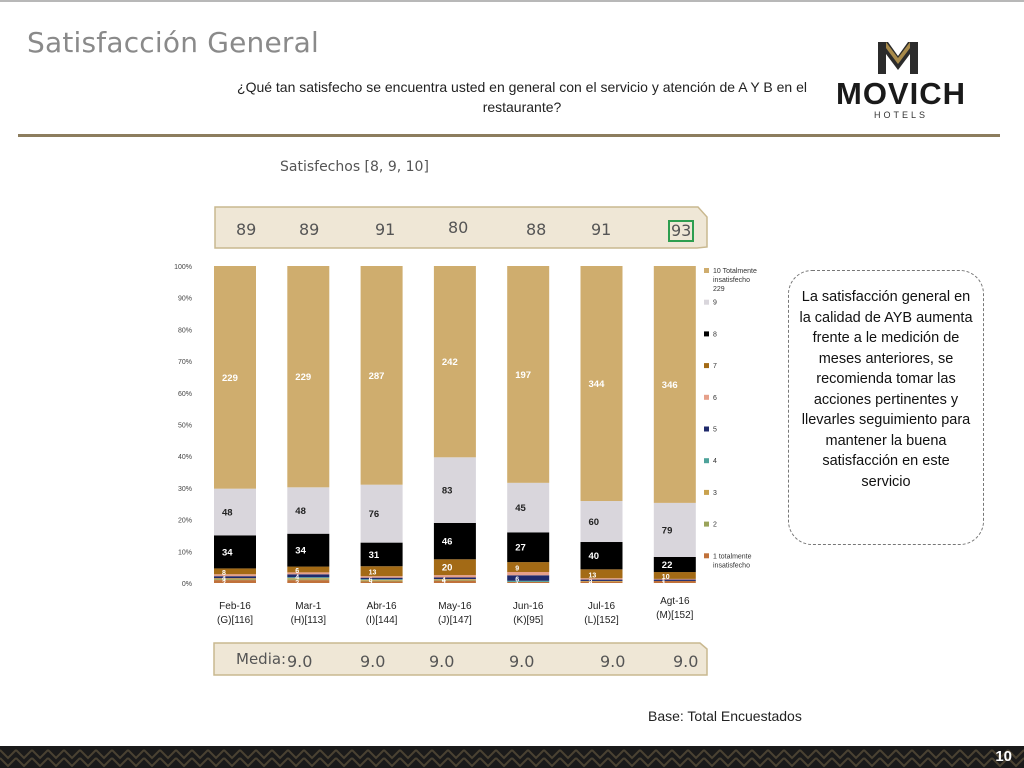 The height and width of the screenshot is (768, 1024). What do you see at coordinates (715, 398) in the screenshot?
I see `legend-label: 6` at bounding box center [715, 398].